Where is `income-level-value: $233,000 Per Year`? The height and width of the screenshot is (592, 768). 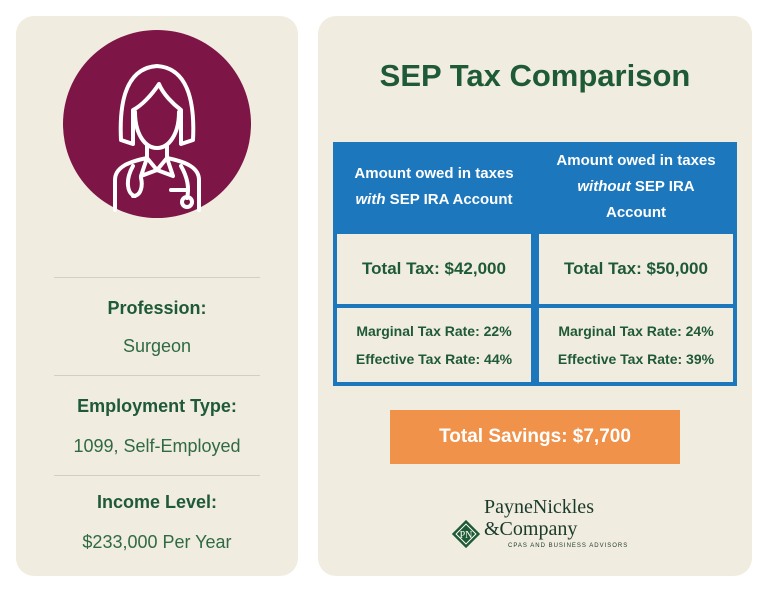
income-level-value: $233,000 Per Year is located at coordinates (157, 542).